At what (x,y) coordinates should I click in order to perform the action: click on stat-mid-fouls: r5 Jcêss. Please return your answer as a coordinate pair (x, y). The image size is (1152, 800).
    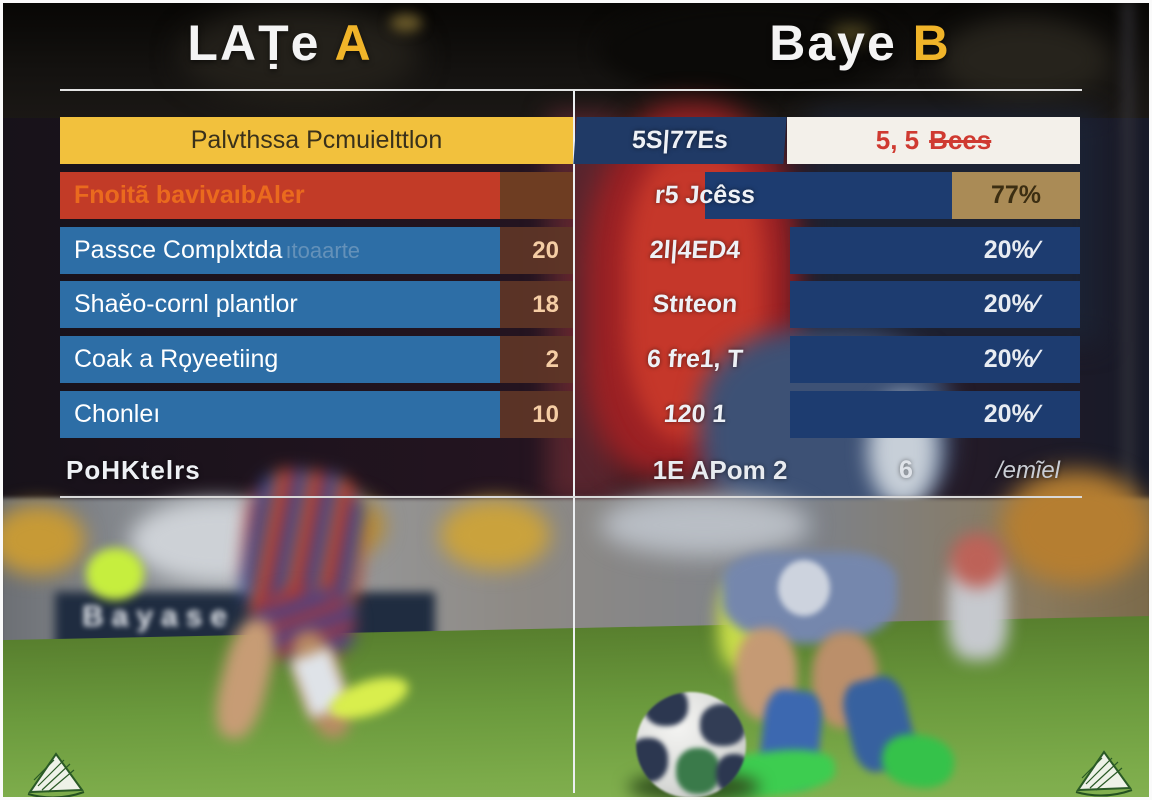
    Looking at the image, I should click on (705, 195).